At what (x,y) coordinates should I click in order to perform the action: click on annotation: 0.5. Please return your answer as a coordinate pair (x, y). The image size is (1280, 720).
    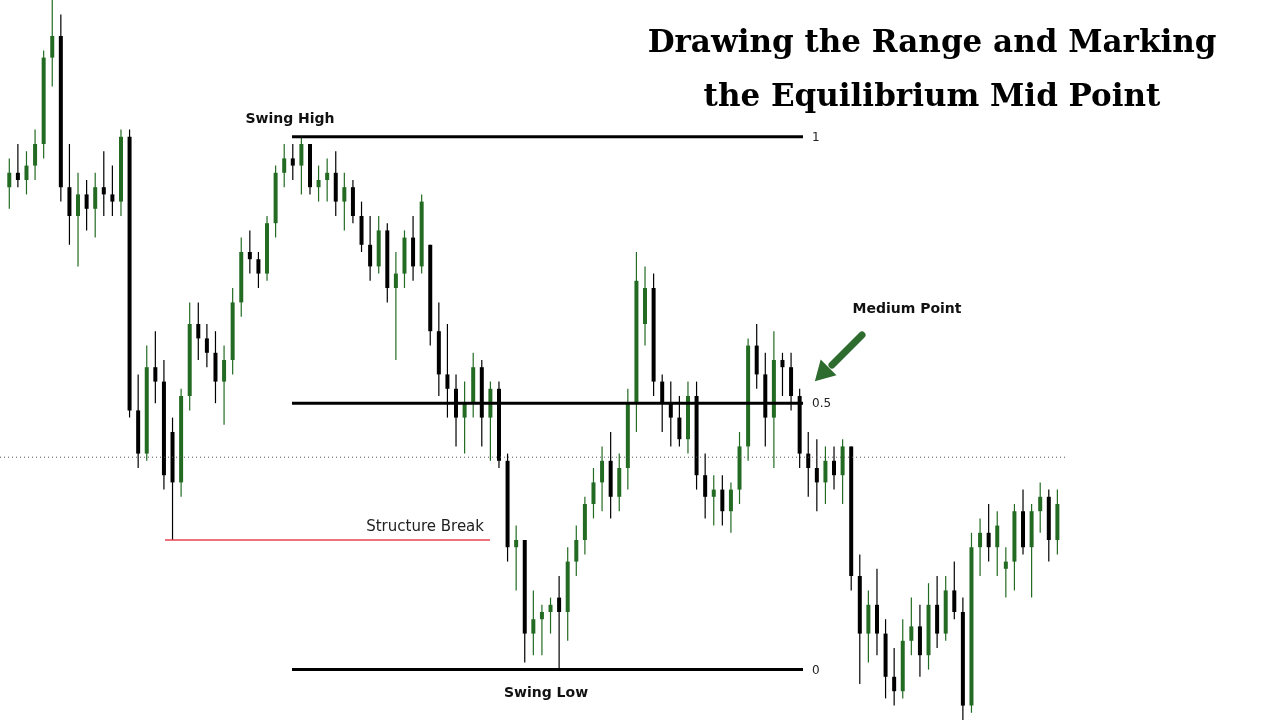
    Looking at the image, I should click on (822, 403).